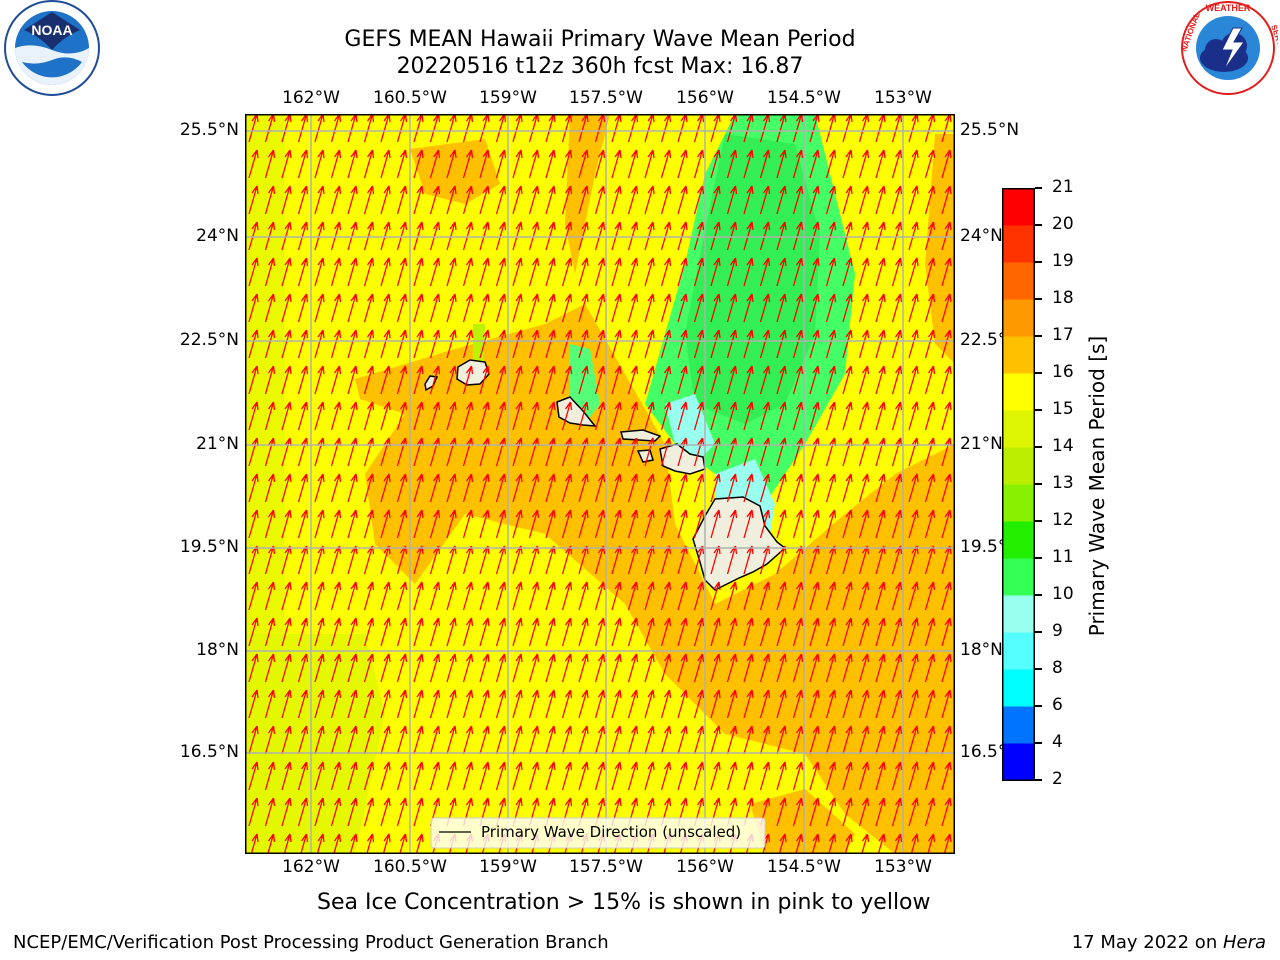 This screenshot has width=1280, height=960. What do you see at coordinates (1063, 372) in the screenshot?
I see `colorbar-tick-label: 16` at bounding box center [1063, 372].